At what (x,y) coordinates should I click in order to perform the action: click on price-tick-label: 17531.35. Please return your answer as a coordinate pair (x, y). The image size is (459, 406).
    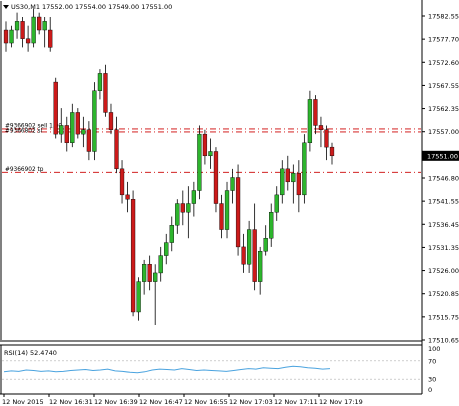
    Looking at the image, I should click on (443, 248).